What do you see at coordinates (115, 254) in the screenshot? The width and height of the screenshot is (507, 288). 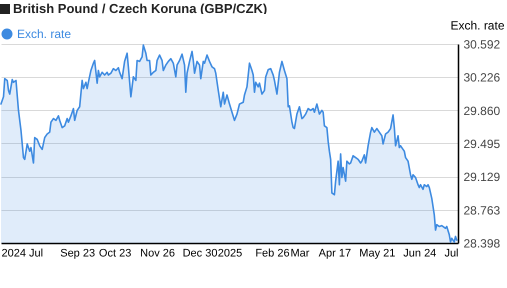 I see `x-tick-label: Oct 23` at bounding box center [115, 254].